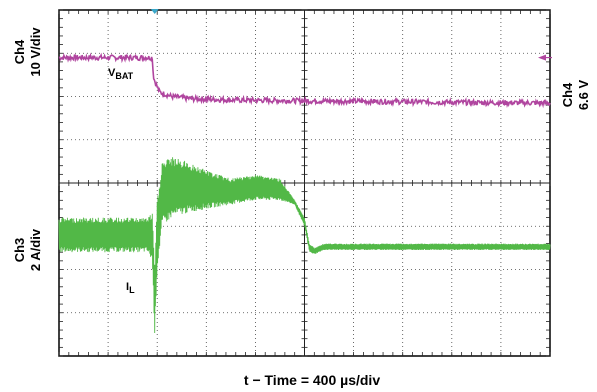 This screenshot has width=597, height=392. I want to click on vbat-label: VBAT, so click(121, 74).